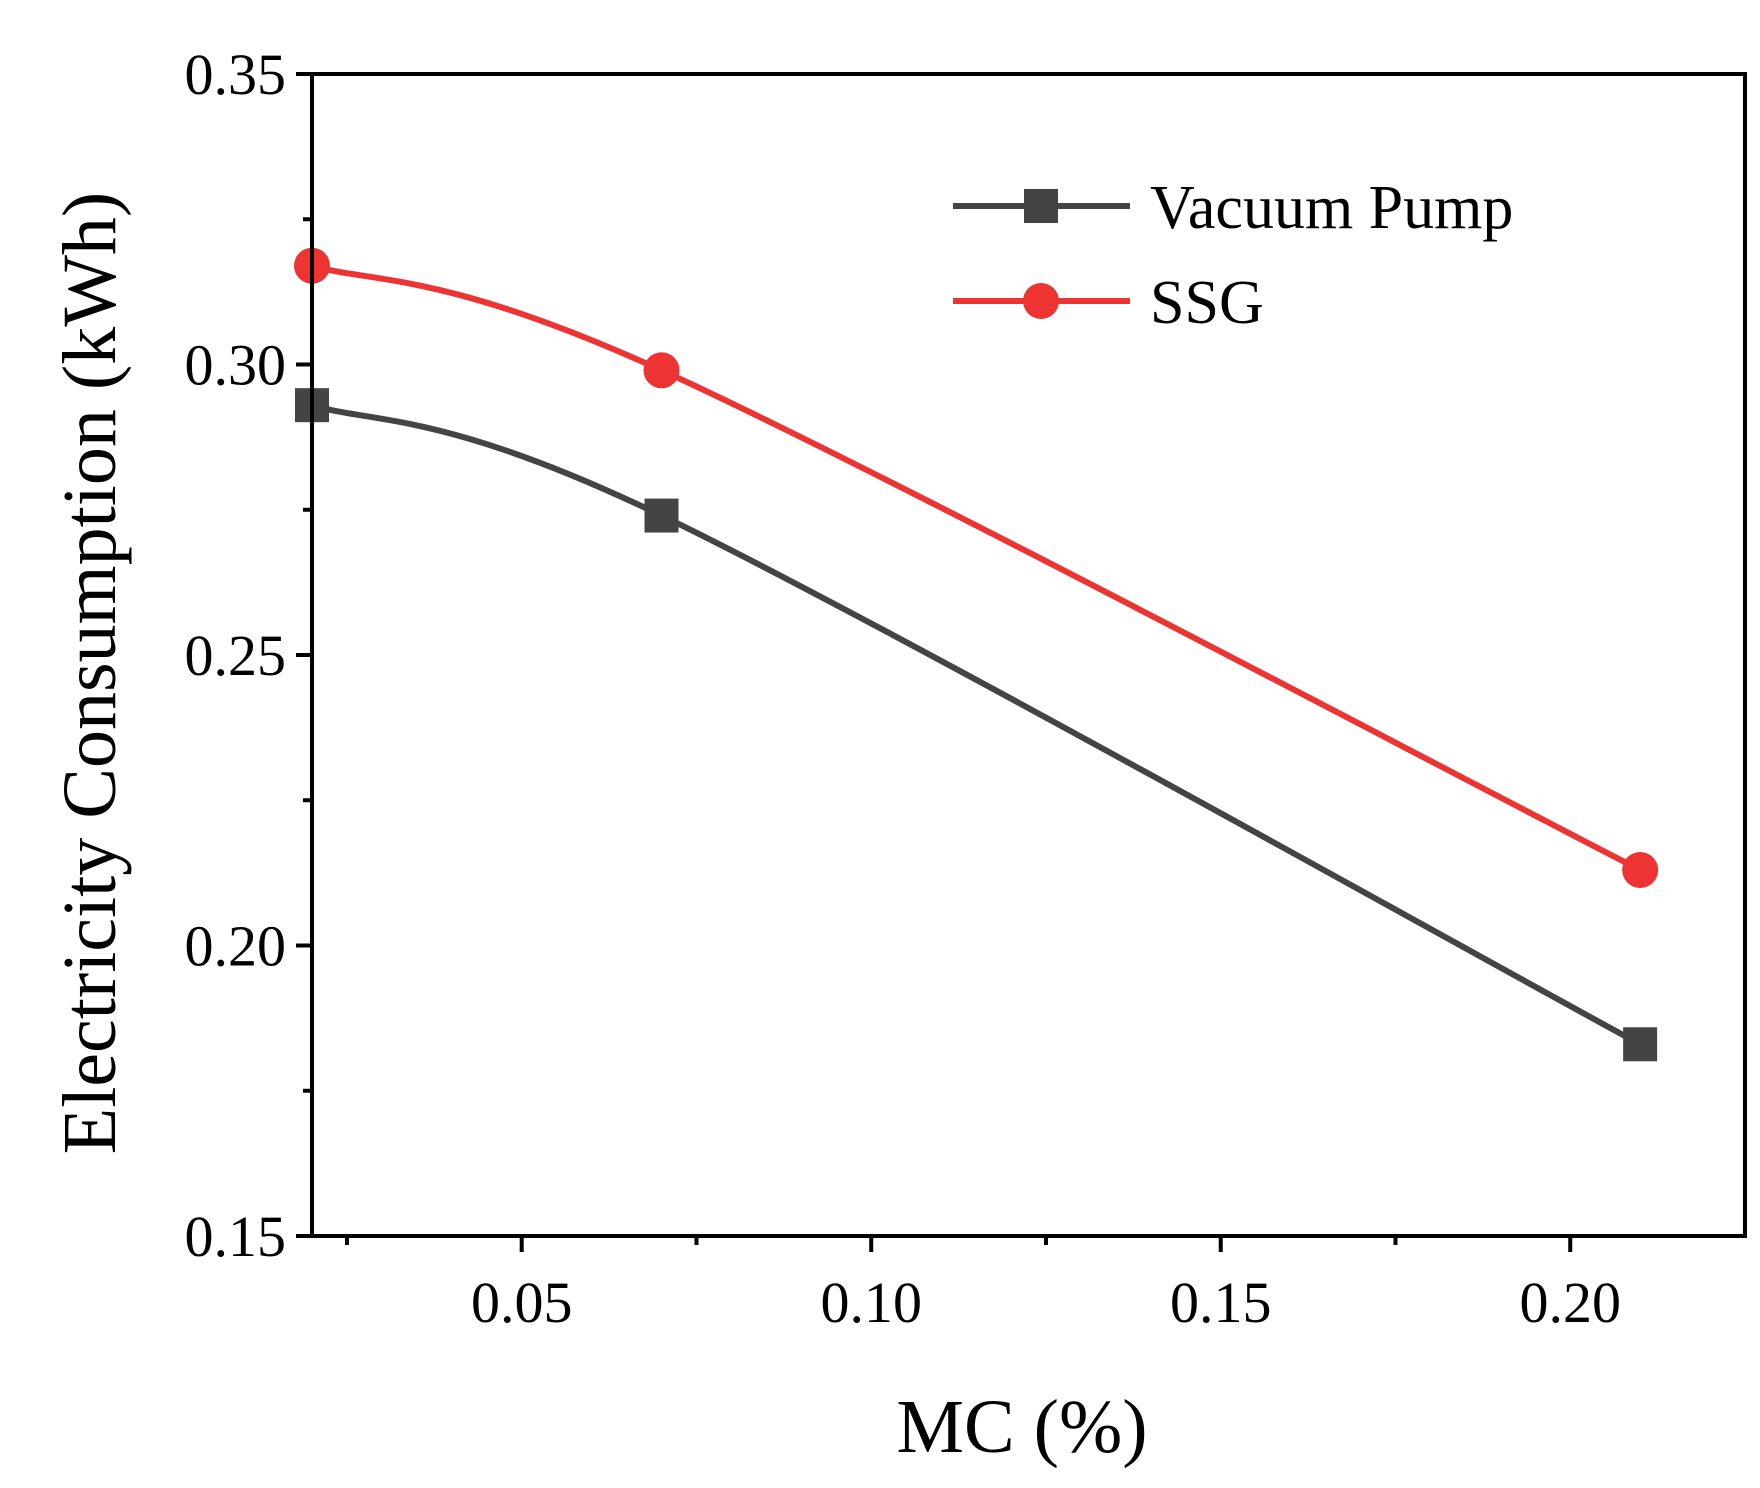 The width and height of the screenshot is (1760, 1488). What do you see at coordinates (90, 673) in the screenshot?
I see `y-axis-title: Electricity Consumption (kWh)` at bounding box center [90, 673].